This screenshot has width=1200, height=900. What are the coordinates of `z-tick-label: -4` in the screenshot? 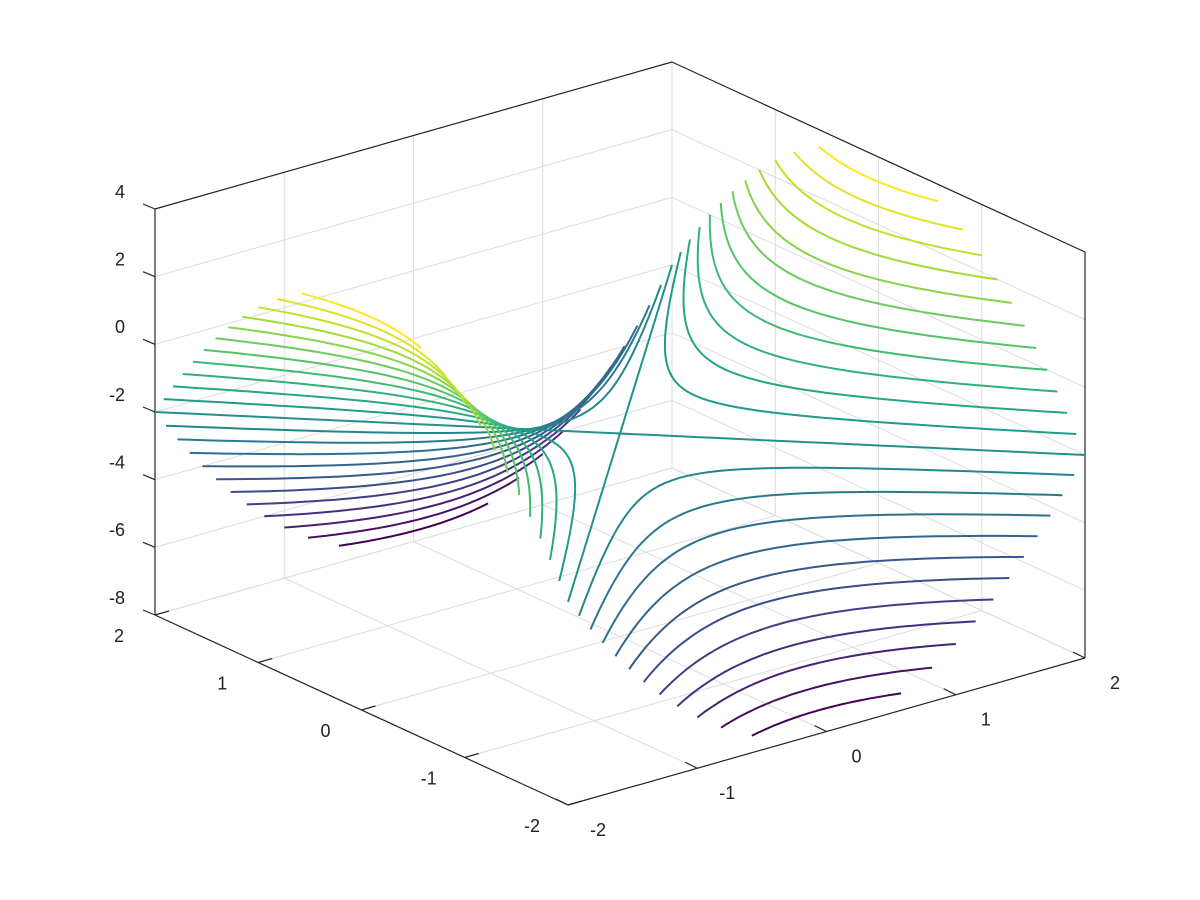 It's located at (117, 462).